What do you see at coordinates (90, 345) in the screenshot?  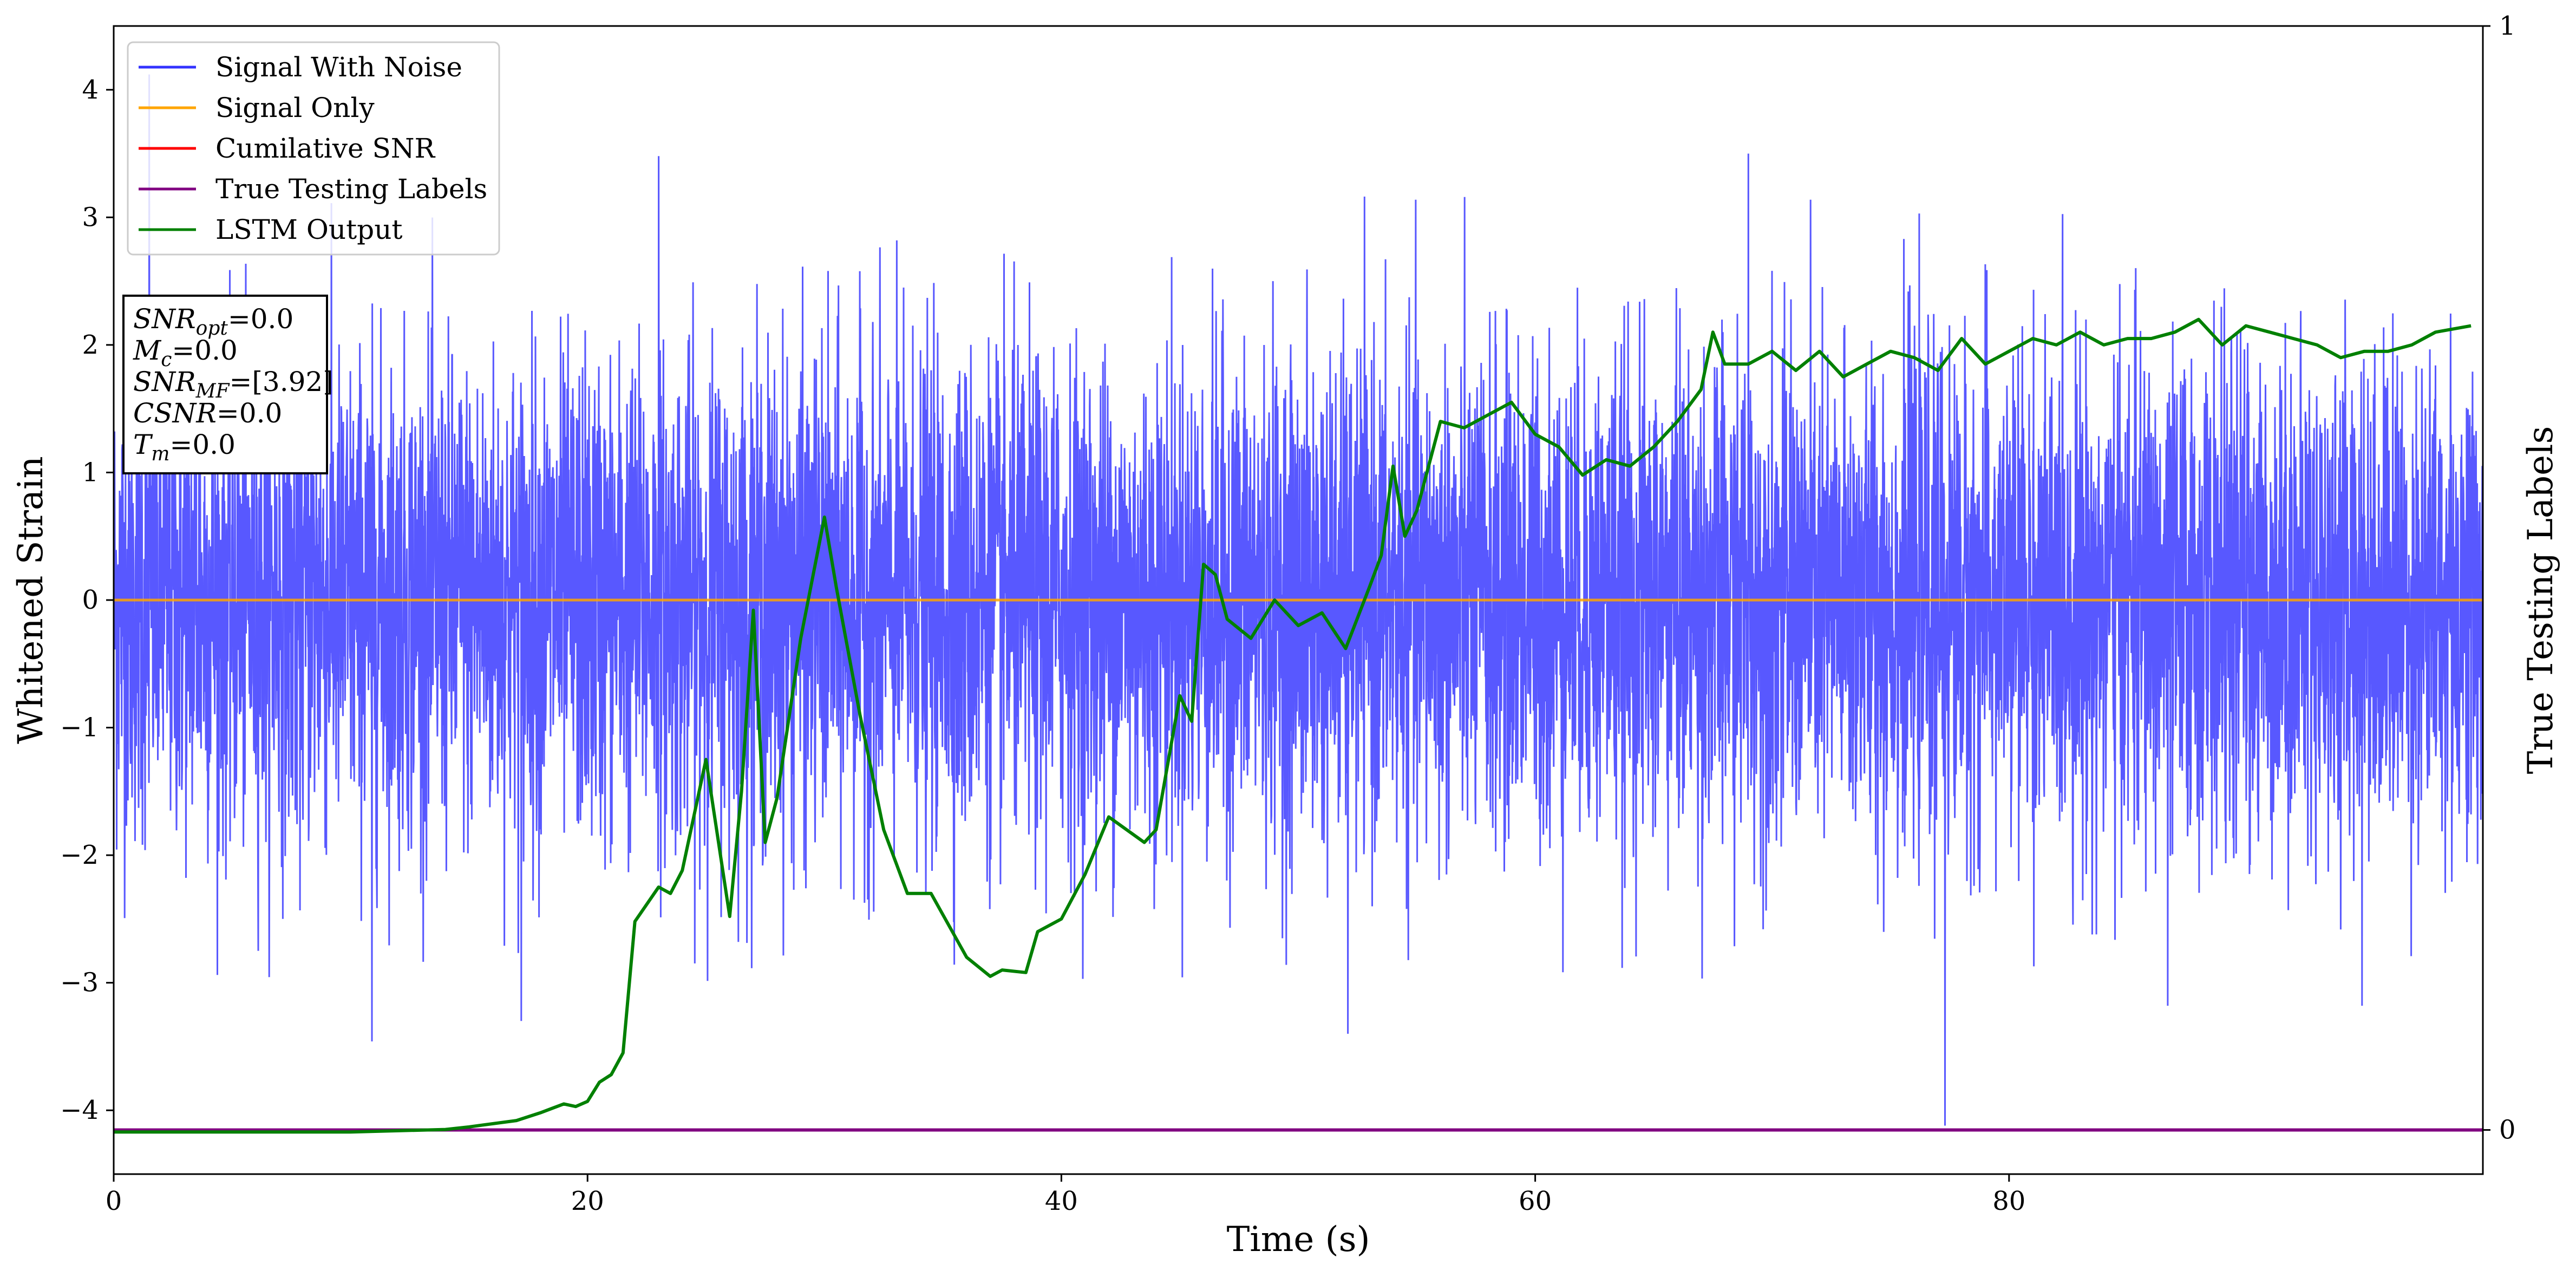 I see `y-tick-label: 2` at bounding box center [90, 345].